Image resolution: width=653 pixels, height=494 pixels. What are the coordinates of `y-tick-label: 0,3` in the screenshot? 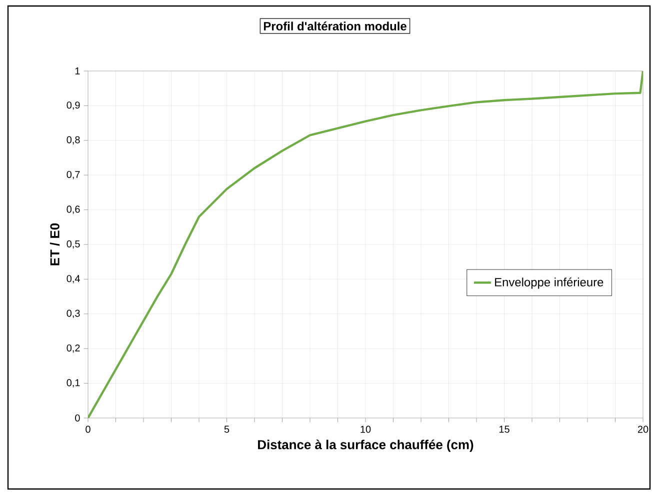 It's located at (73, 314).